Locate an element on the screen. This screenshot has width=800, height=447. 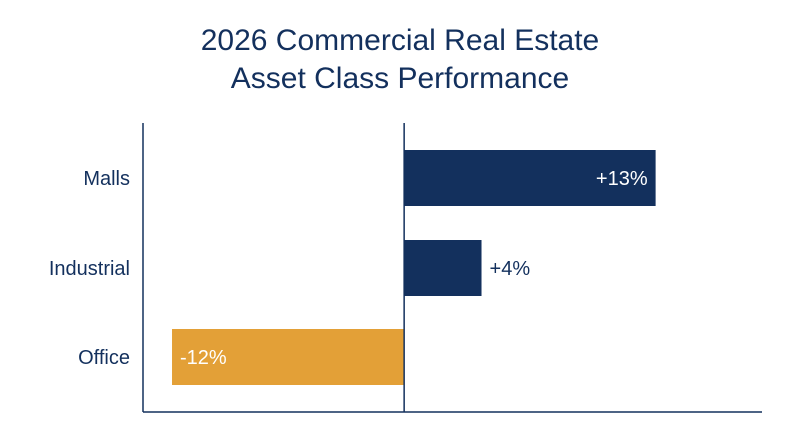
data-label-malls: +13% is located at coordinates (622, 179).